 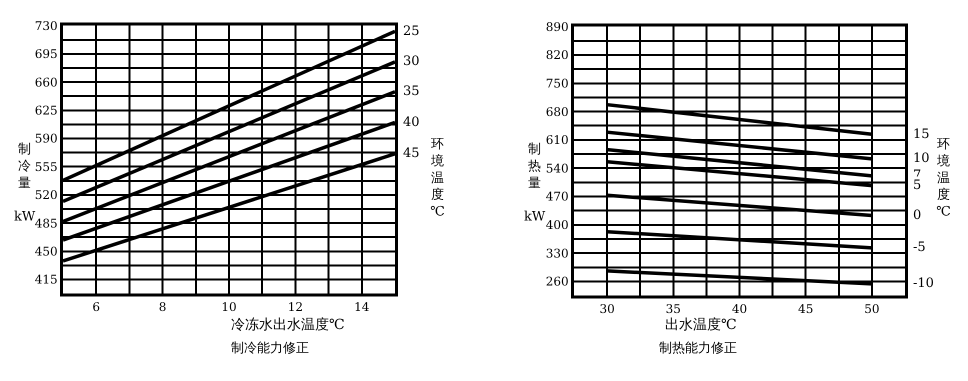 I want to click on y-tick-label: 260, so click(x=557, y=281).